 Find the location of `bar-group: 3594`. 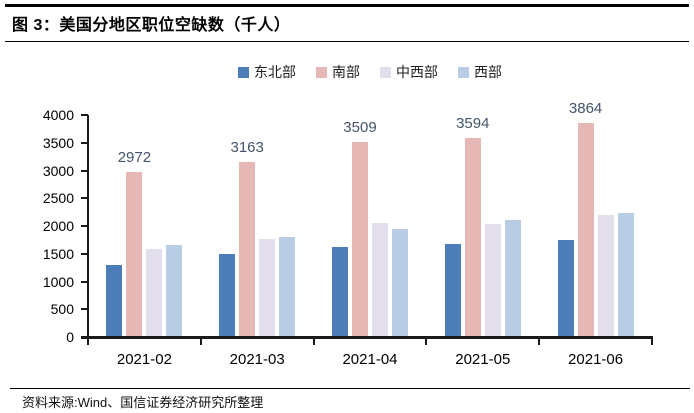

bar-group: 3594 is located at coordinates (482, 226).